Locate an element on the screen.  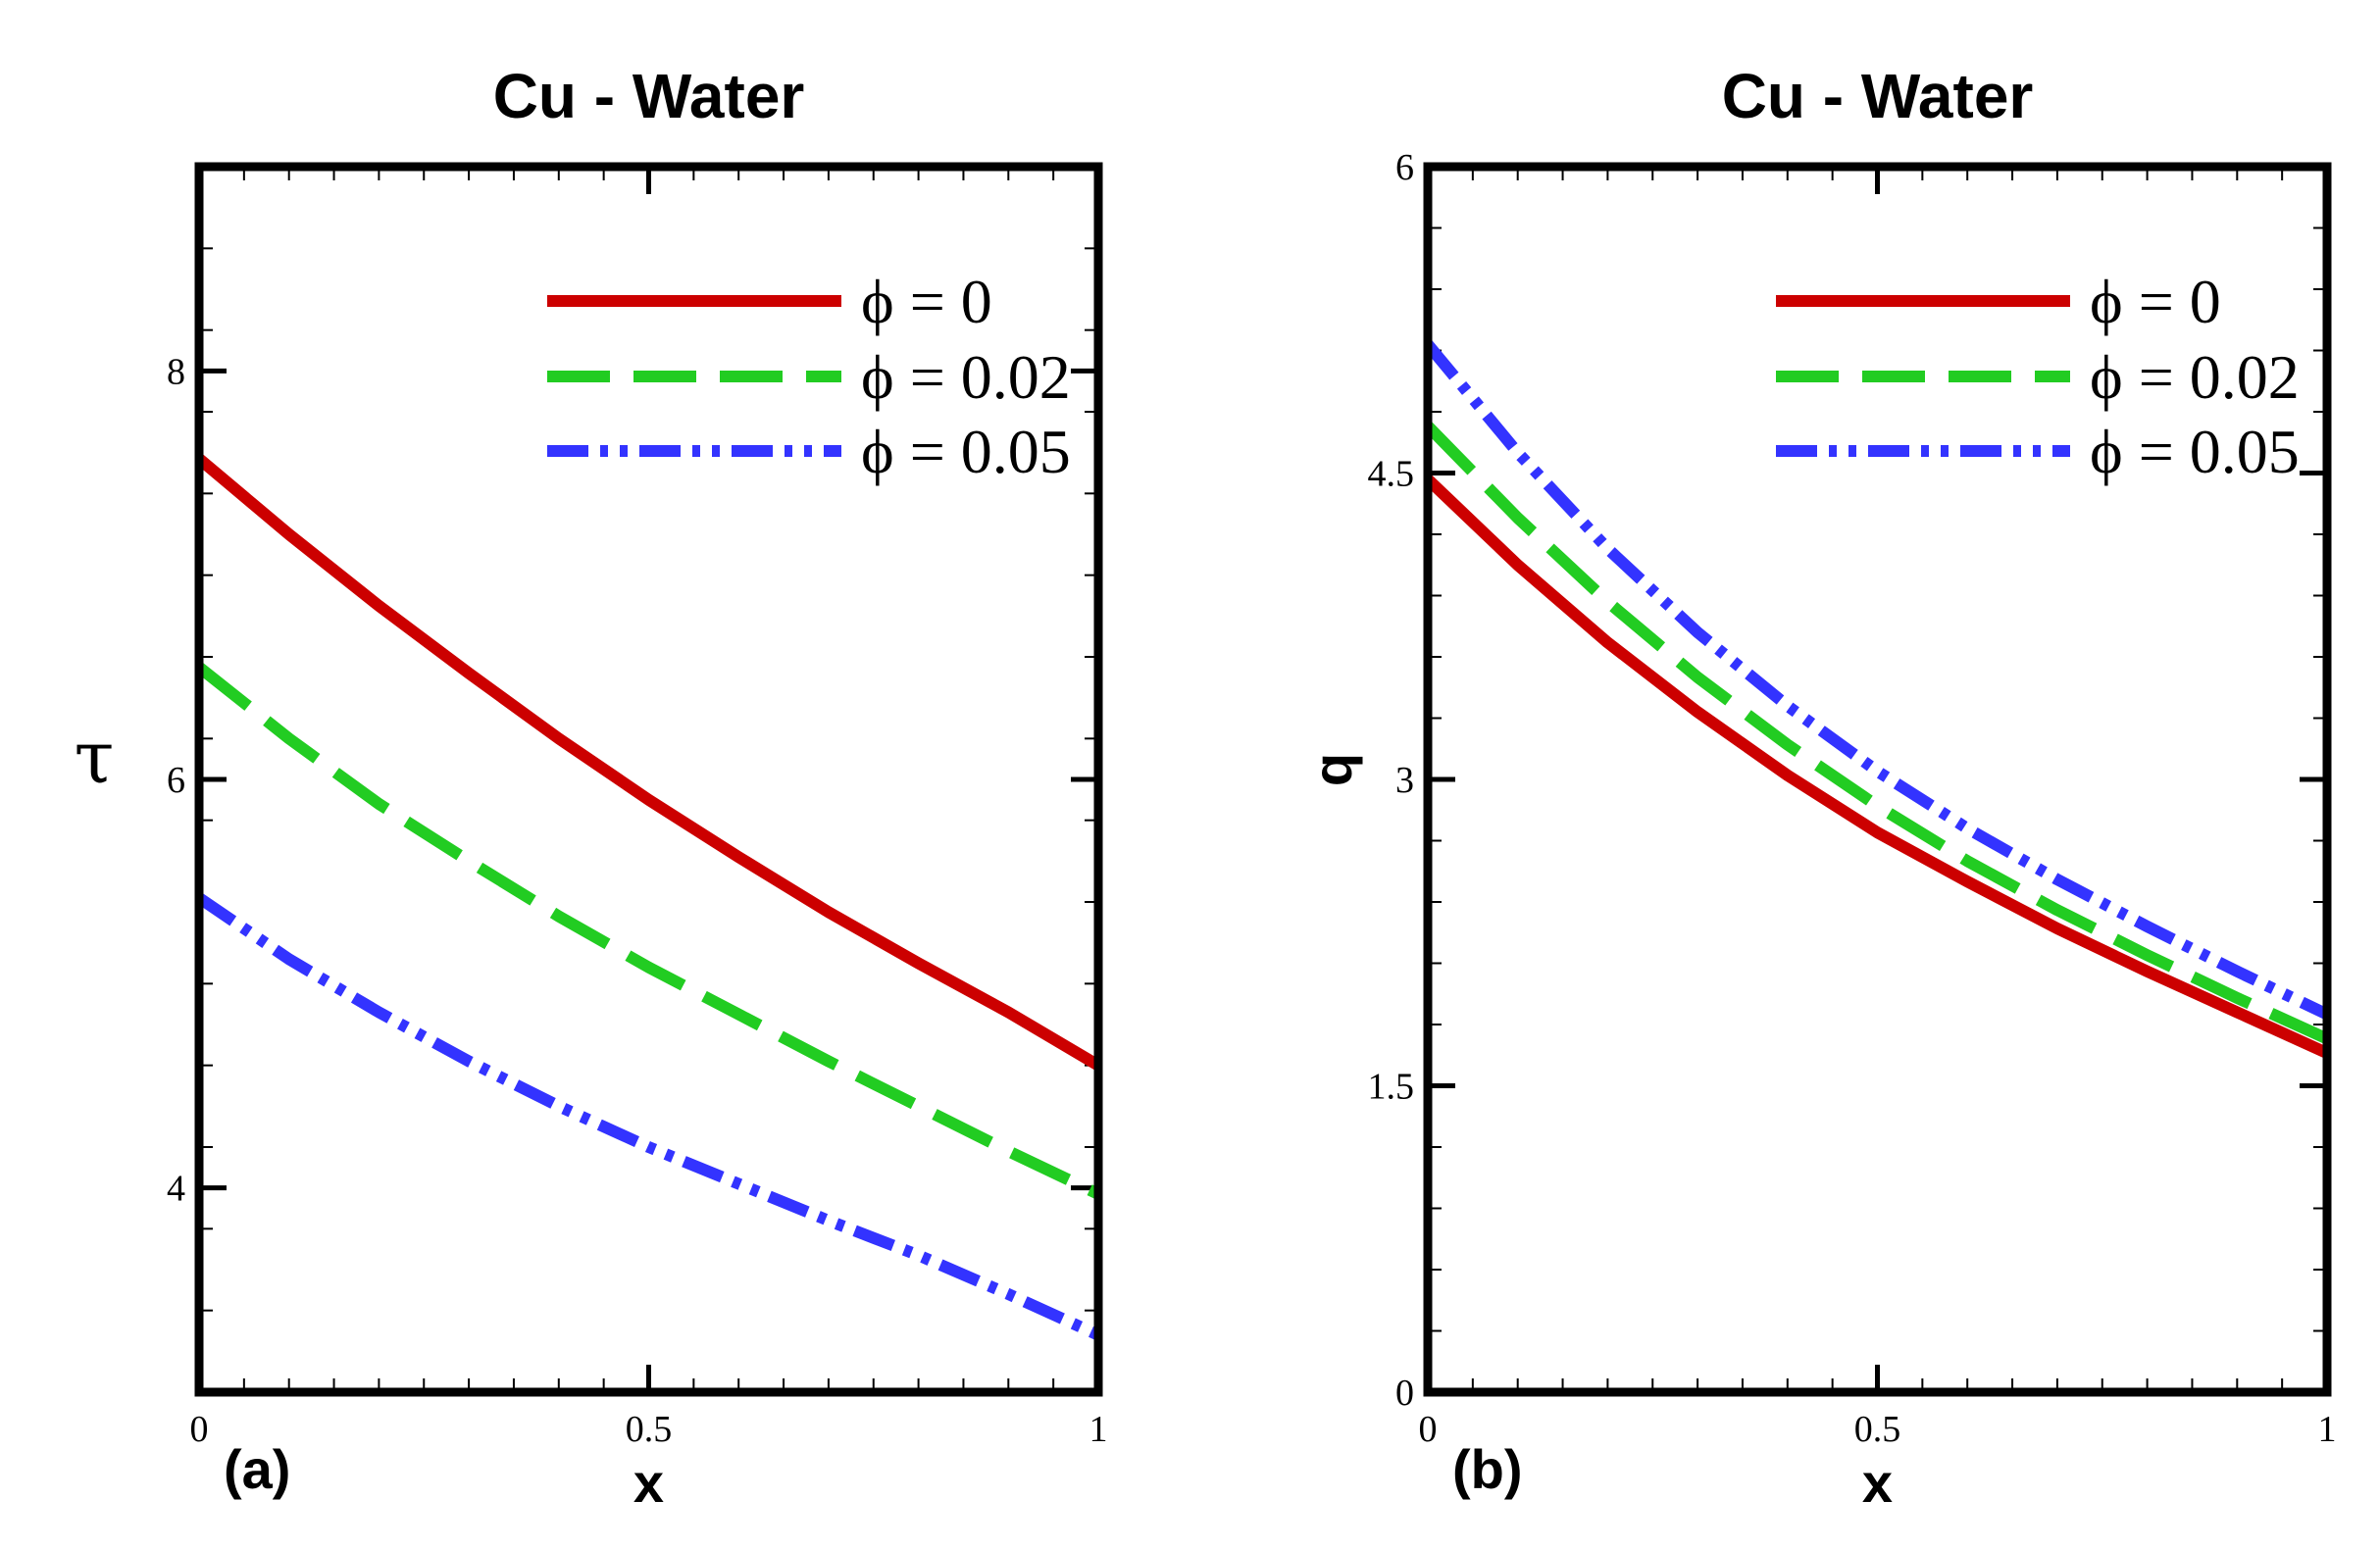
y-axis-title: τ is located at coordinates (95, 758).